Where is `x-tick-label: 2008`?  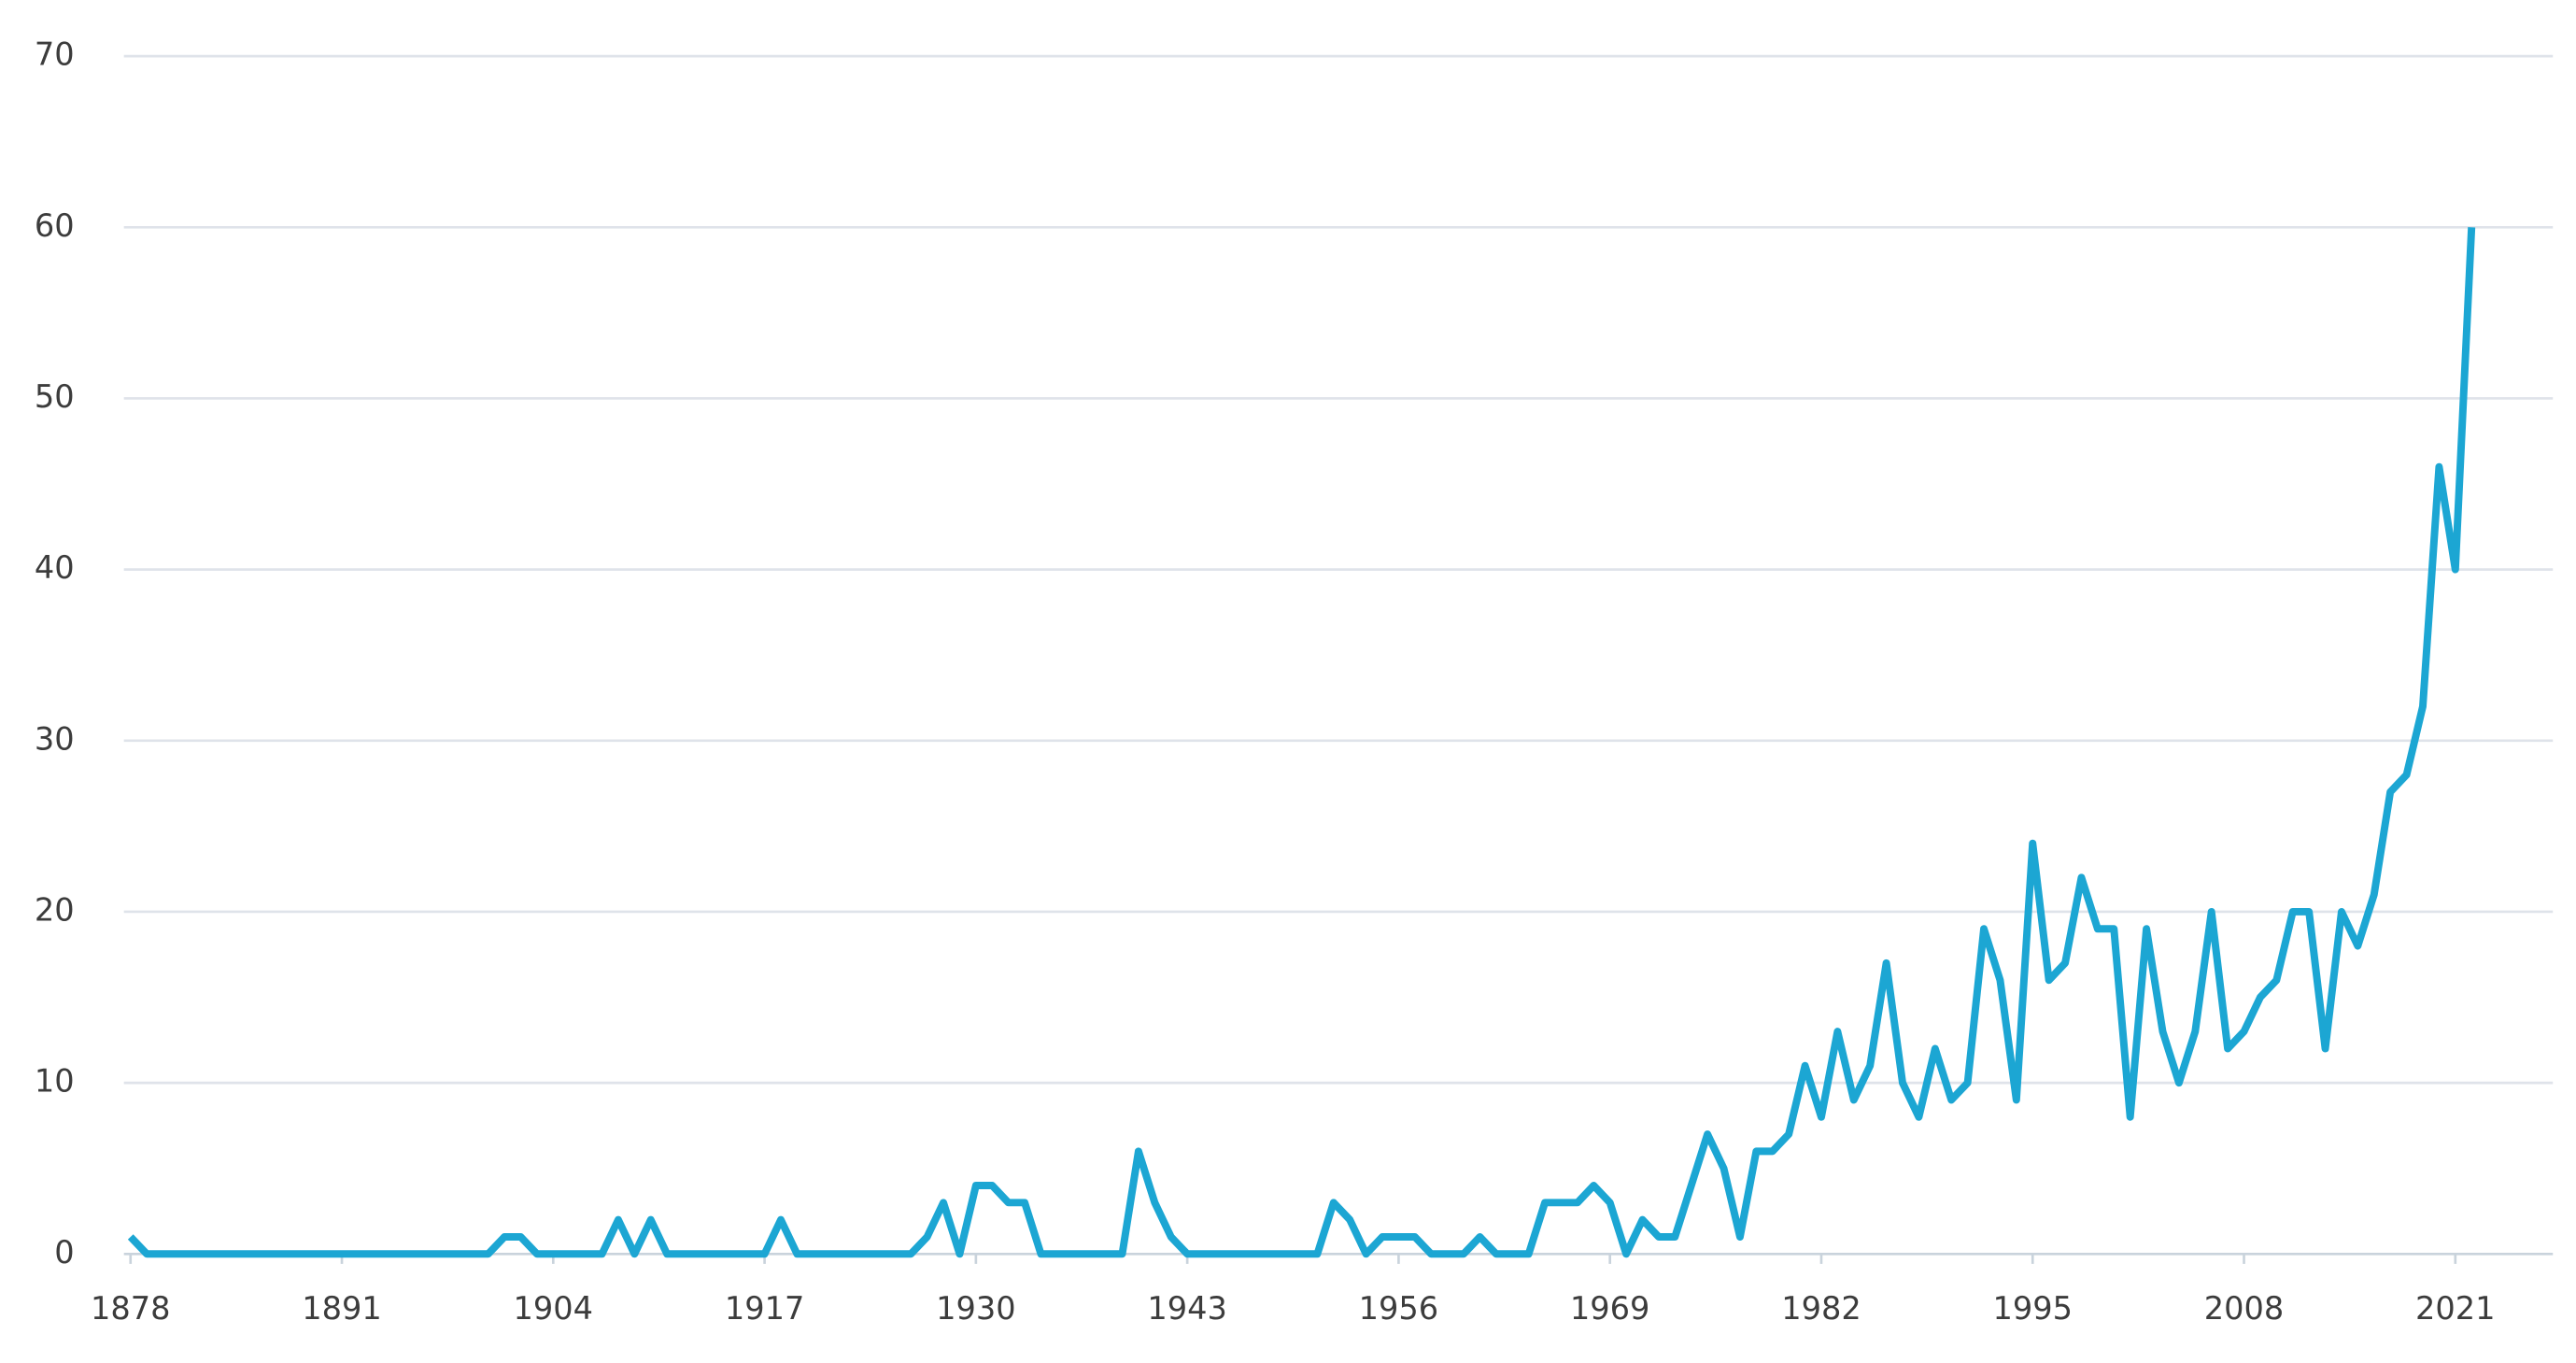
x-tick-label: 2008 is located at coordinates (2244, 1308).